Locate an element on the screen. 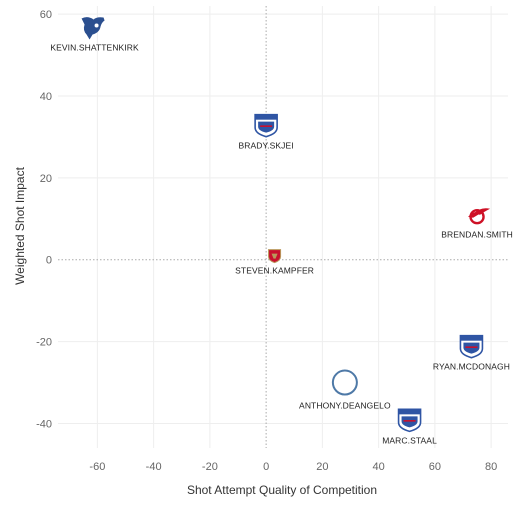 This screenshot has width=528, height=505. x-tick-label: 80 is located at coordinates (491, 467).